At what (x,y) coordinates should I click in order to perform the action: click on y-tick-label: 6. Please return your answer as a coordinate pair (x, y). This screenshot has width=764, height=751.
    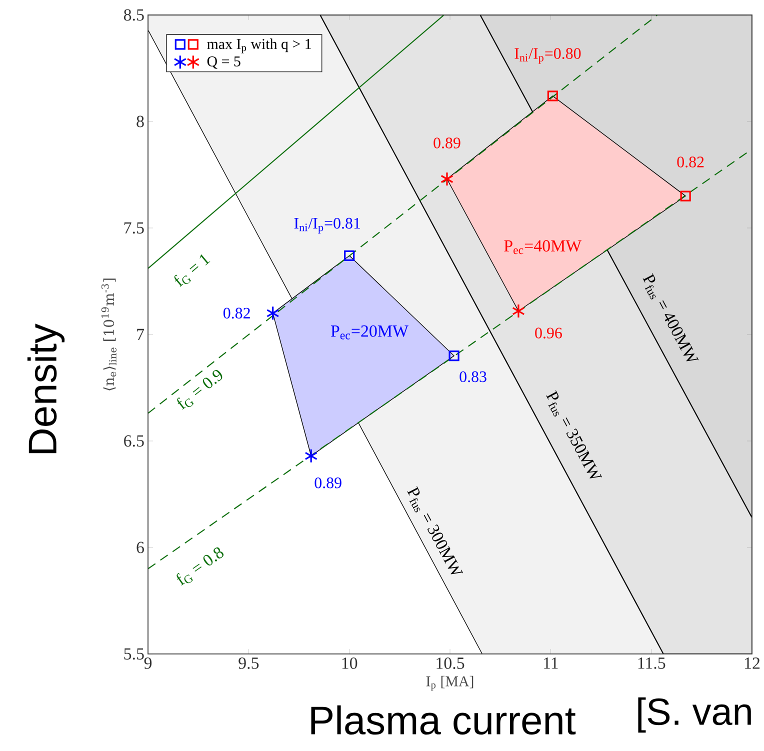
    Looking at the image, I should click on (140, 548).